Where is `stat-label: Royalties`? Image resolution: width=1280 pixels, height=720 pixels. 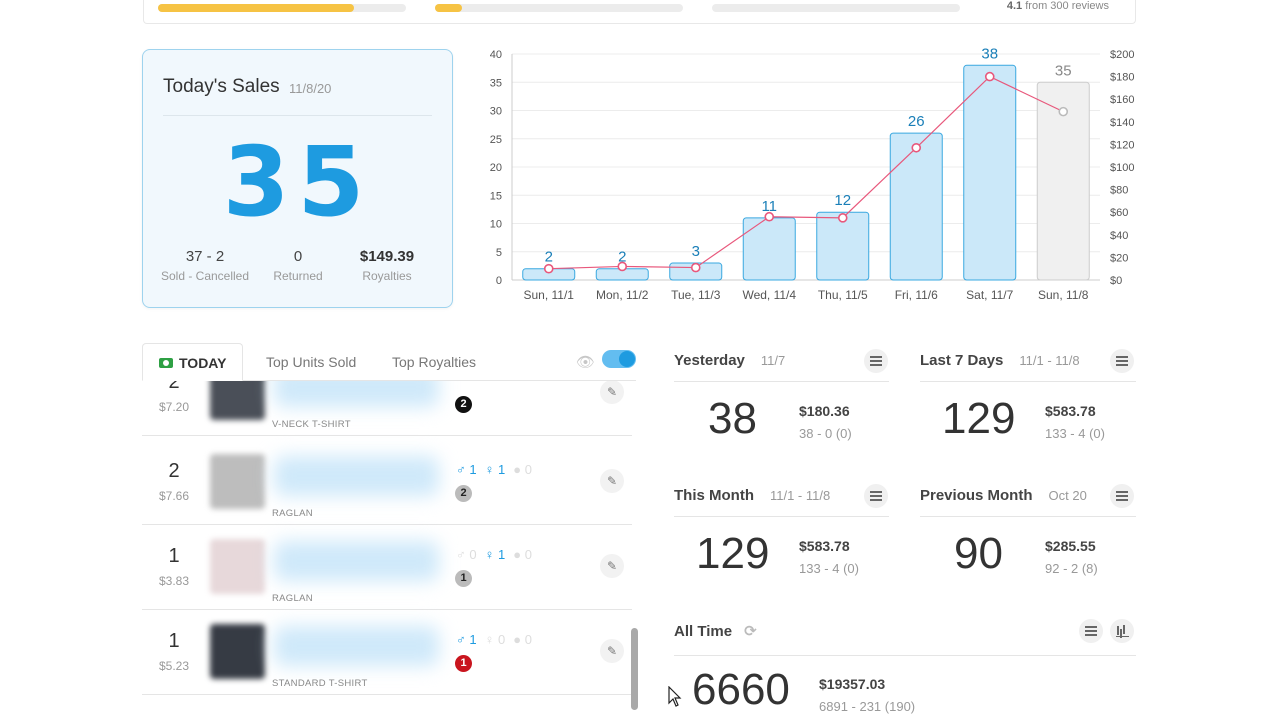 stat-label: Royalties is located at coordinates (387, 276).